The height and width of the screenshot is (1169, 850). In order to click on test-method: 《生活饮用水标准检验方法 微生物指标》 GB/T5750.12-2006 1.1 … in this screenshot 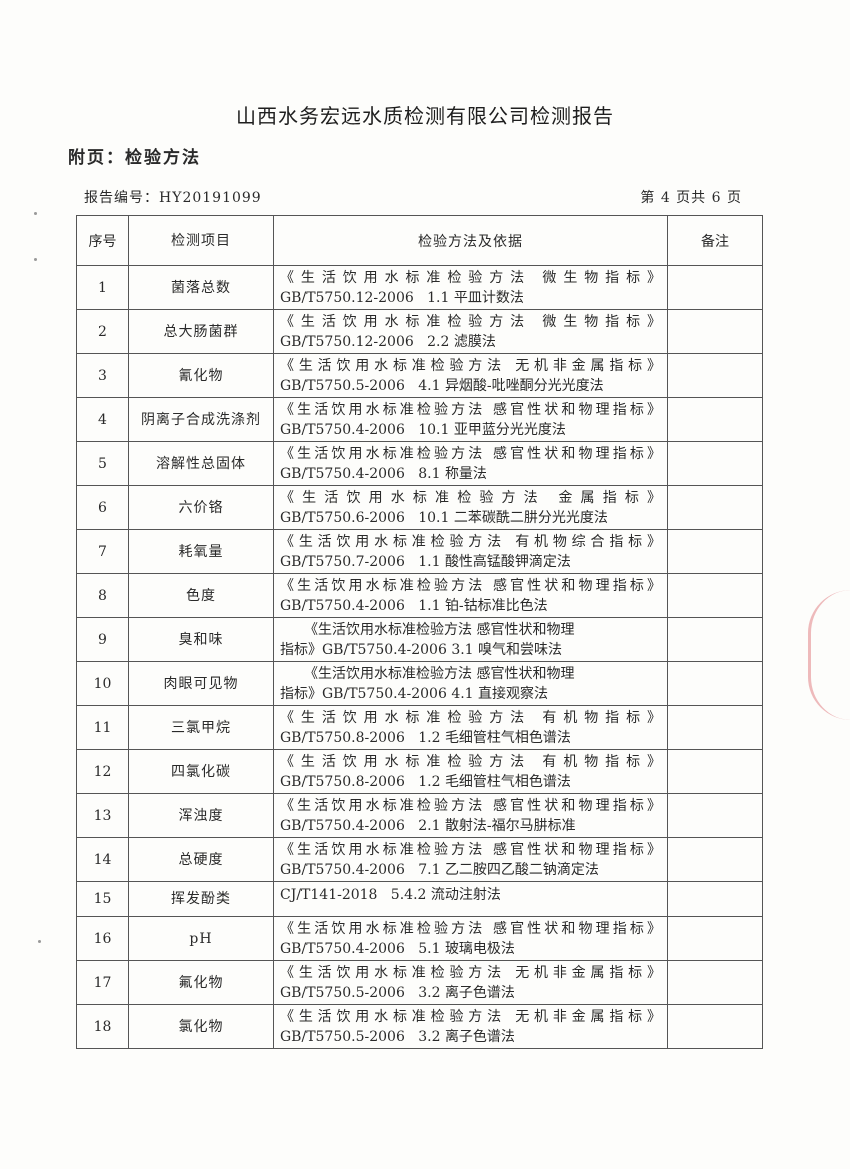, I will do `click(470, 287)`.